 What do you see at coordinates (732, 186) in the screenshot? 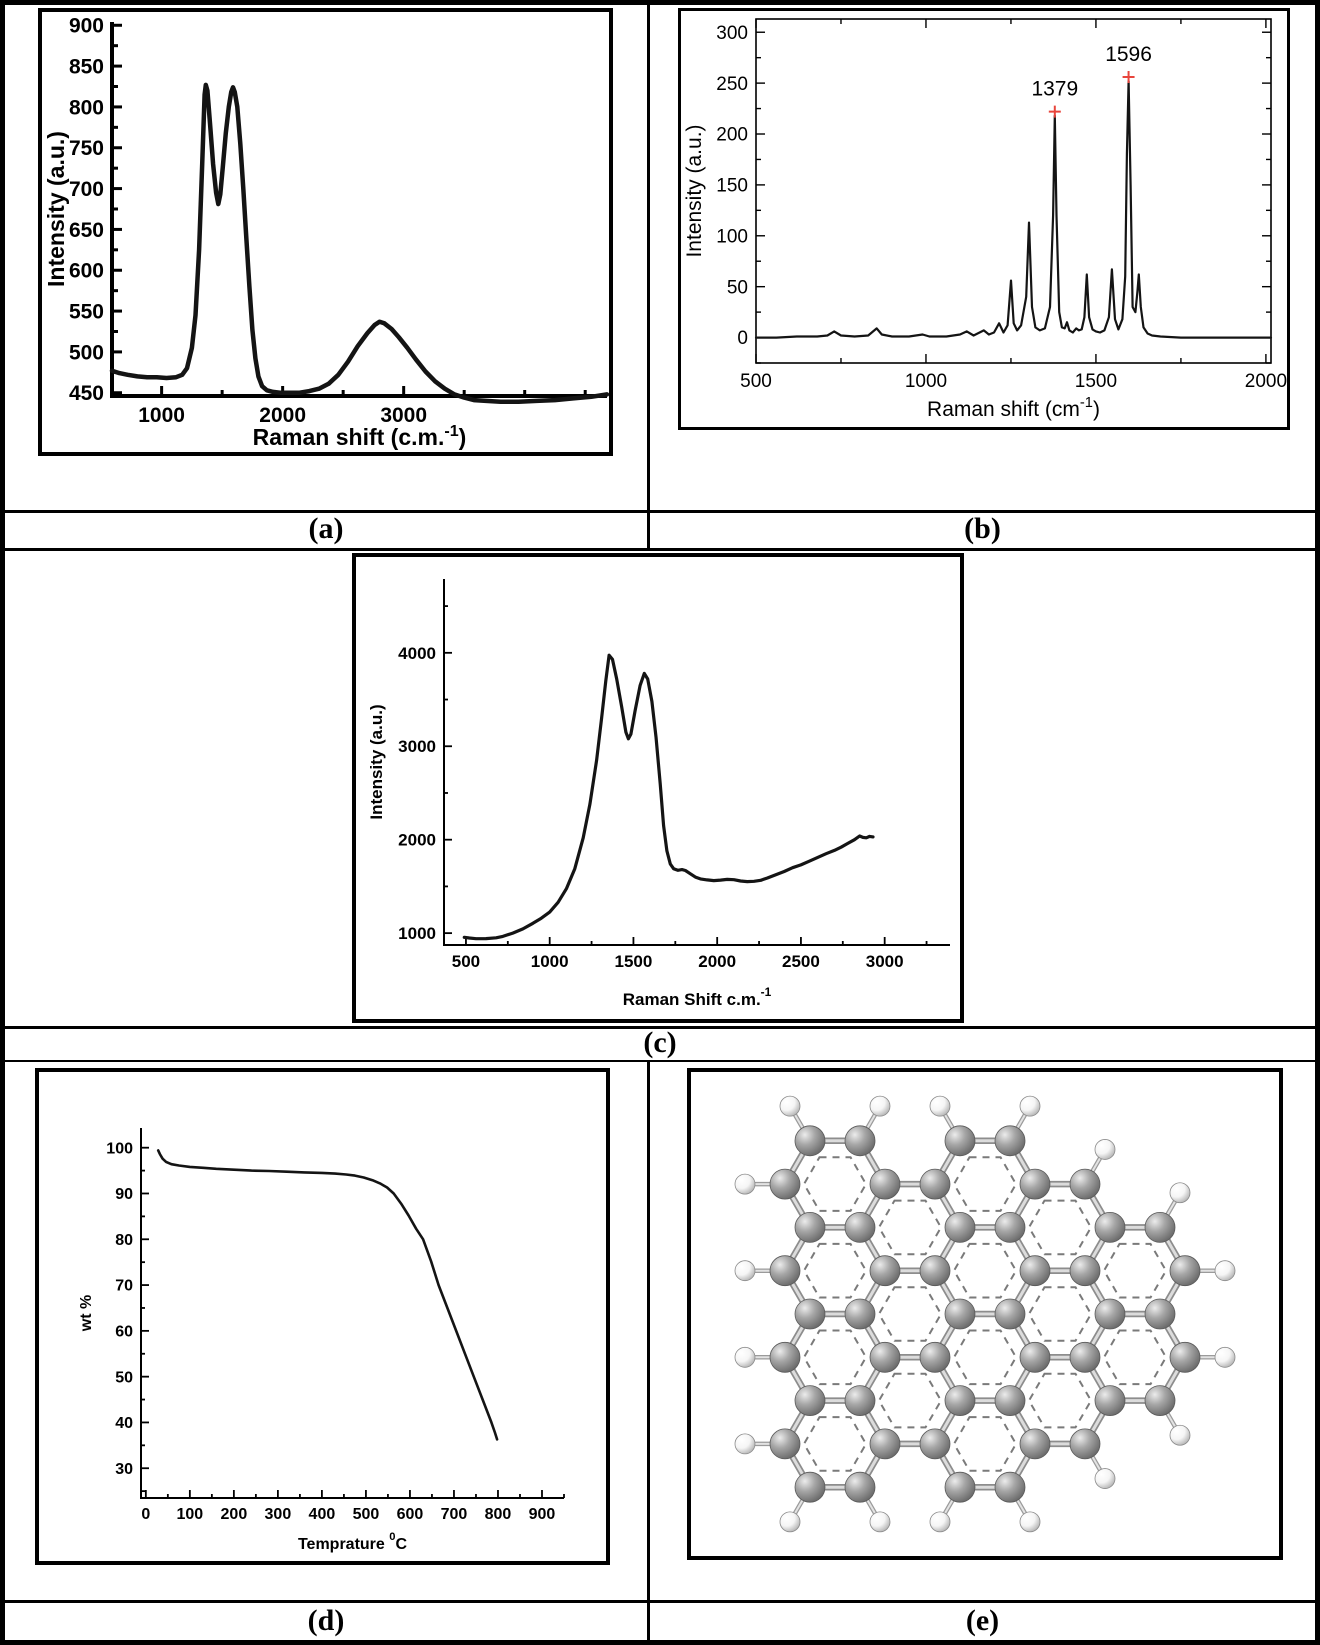
I see `svg-text: 150` at bounding box center [732, 186].